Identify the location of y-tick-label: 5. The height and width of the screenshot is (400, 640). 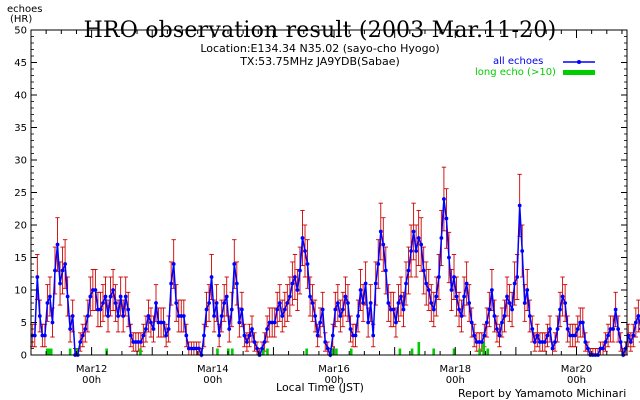
(24, 323).